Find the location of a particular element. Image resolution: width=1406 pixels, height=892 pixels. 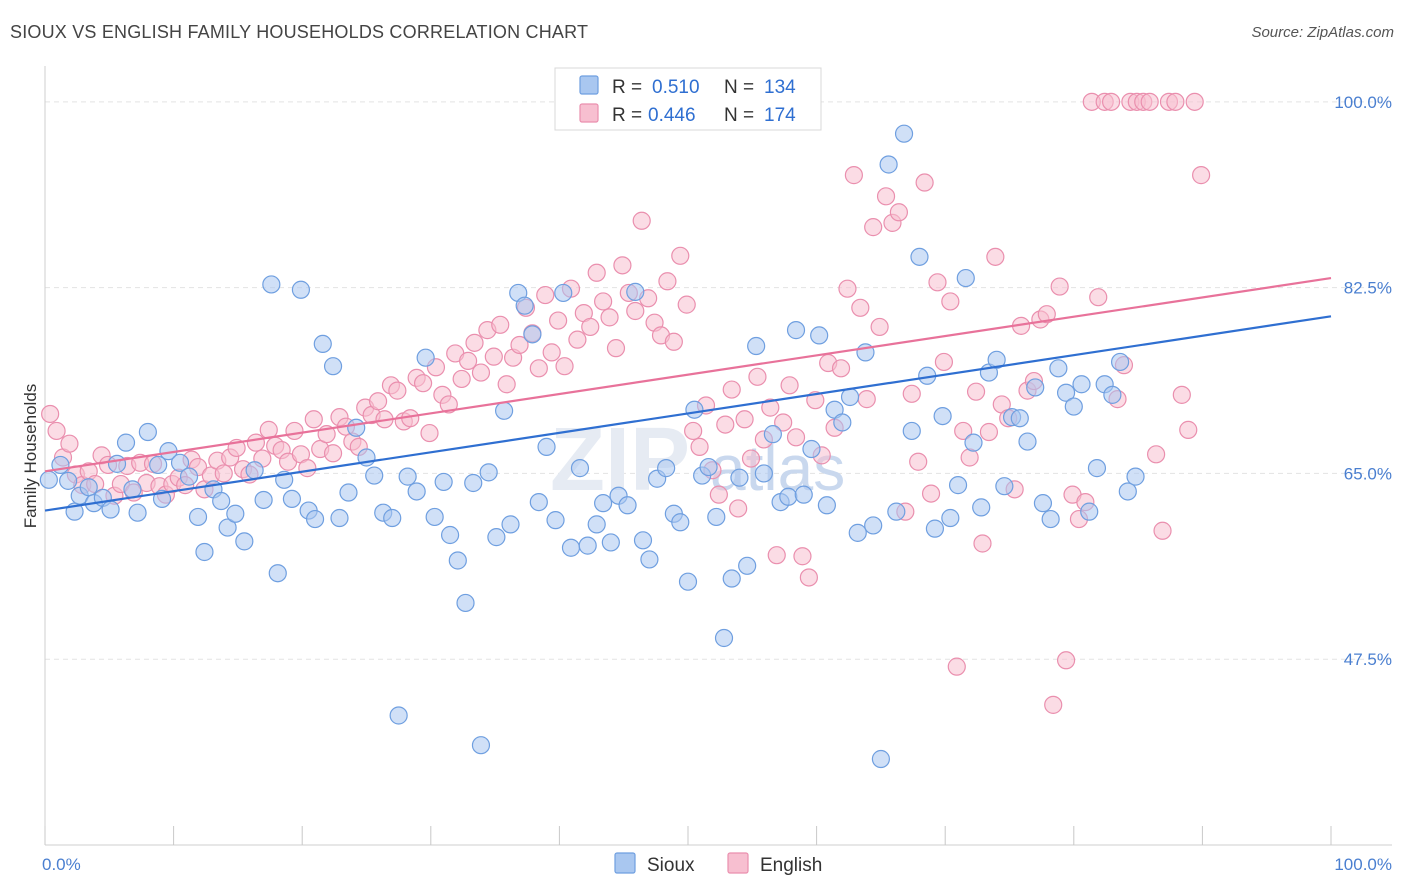

source-attribution: Source: ZipAtlas.com is located at coordinates (1322, 32).